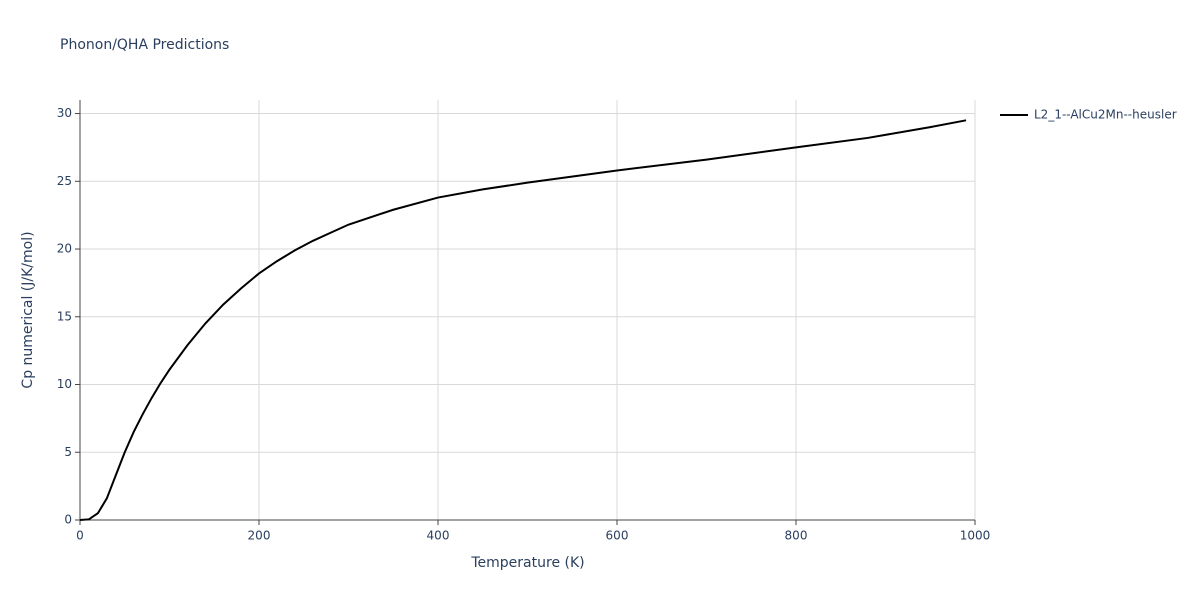  What do you see at coordinates (796, 536) in the screenshot?
I see `x-tick-label: 800` at bounding box center [796, 536].